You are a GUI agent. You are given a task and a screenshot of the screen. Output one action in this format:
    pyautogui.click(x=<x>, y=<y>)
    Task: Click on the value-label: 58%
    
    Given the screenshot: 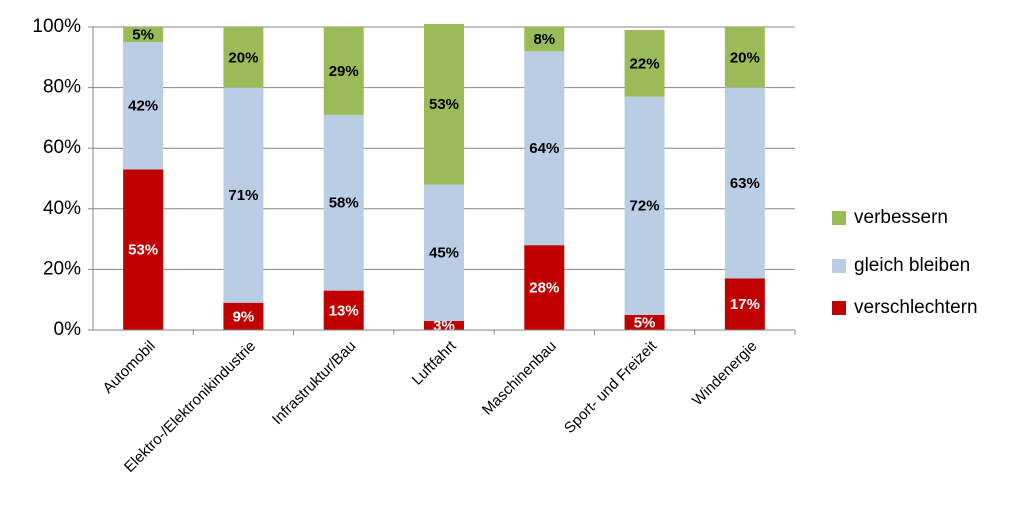 What is the action you would take?
    pyautogui.click(x=344, y=203)
    